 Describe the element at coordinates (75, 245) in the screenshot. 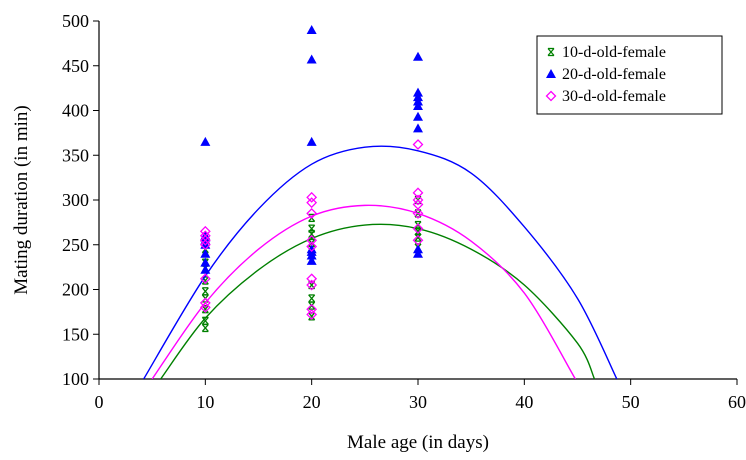

I see `y-tick-label: 250` at that location.